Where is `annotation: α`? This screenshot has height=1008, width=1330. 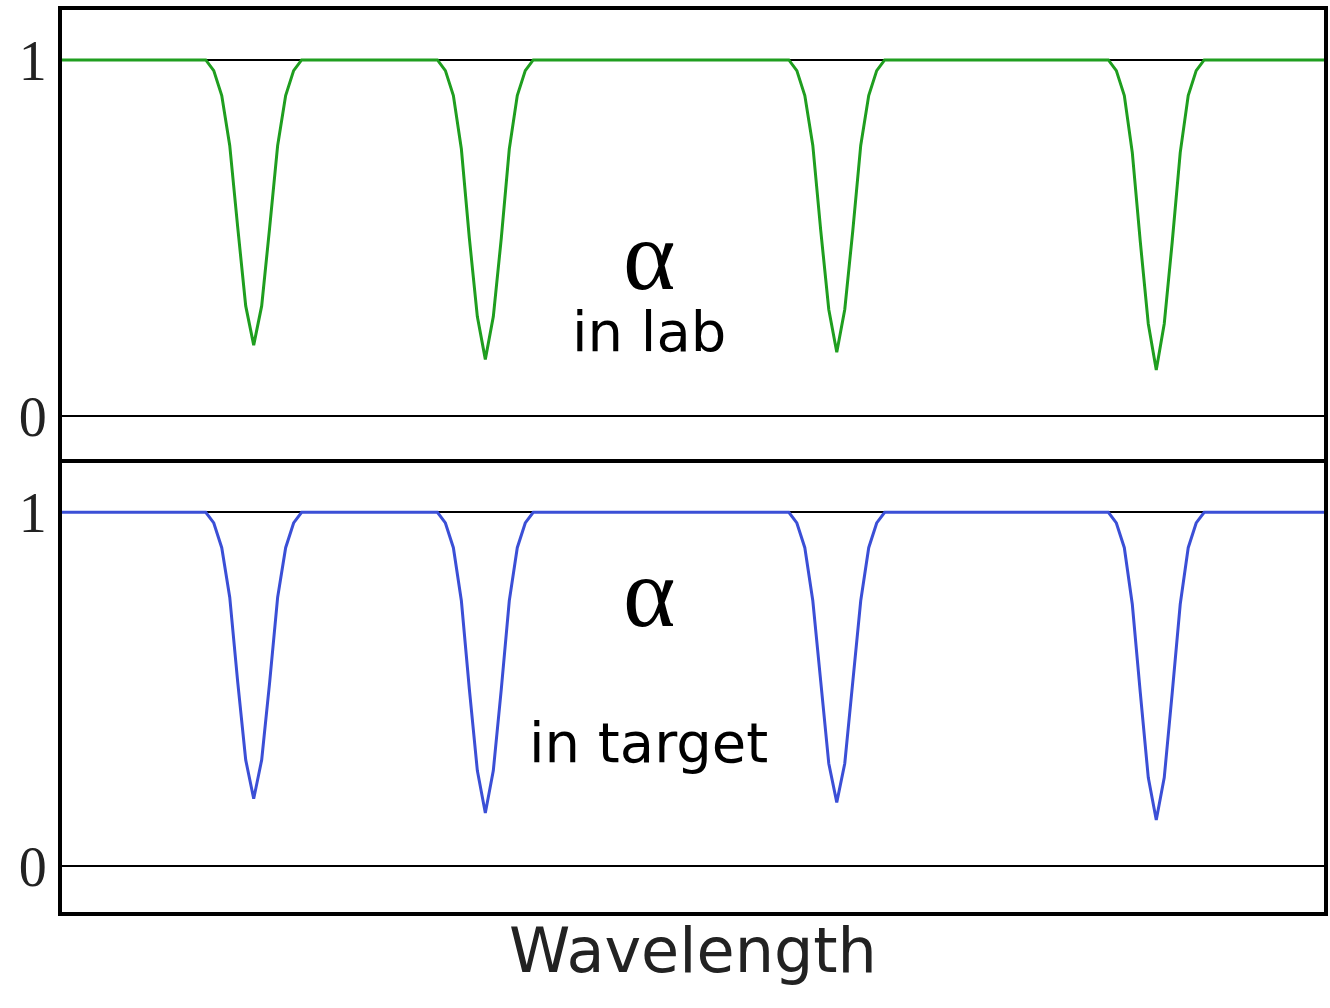 annotation: α is located at coordinates (649, 592).